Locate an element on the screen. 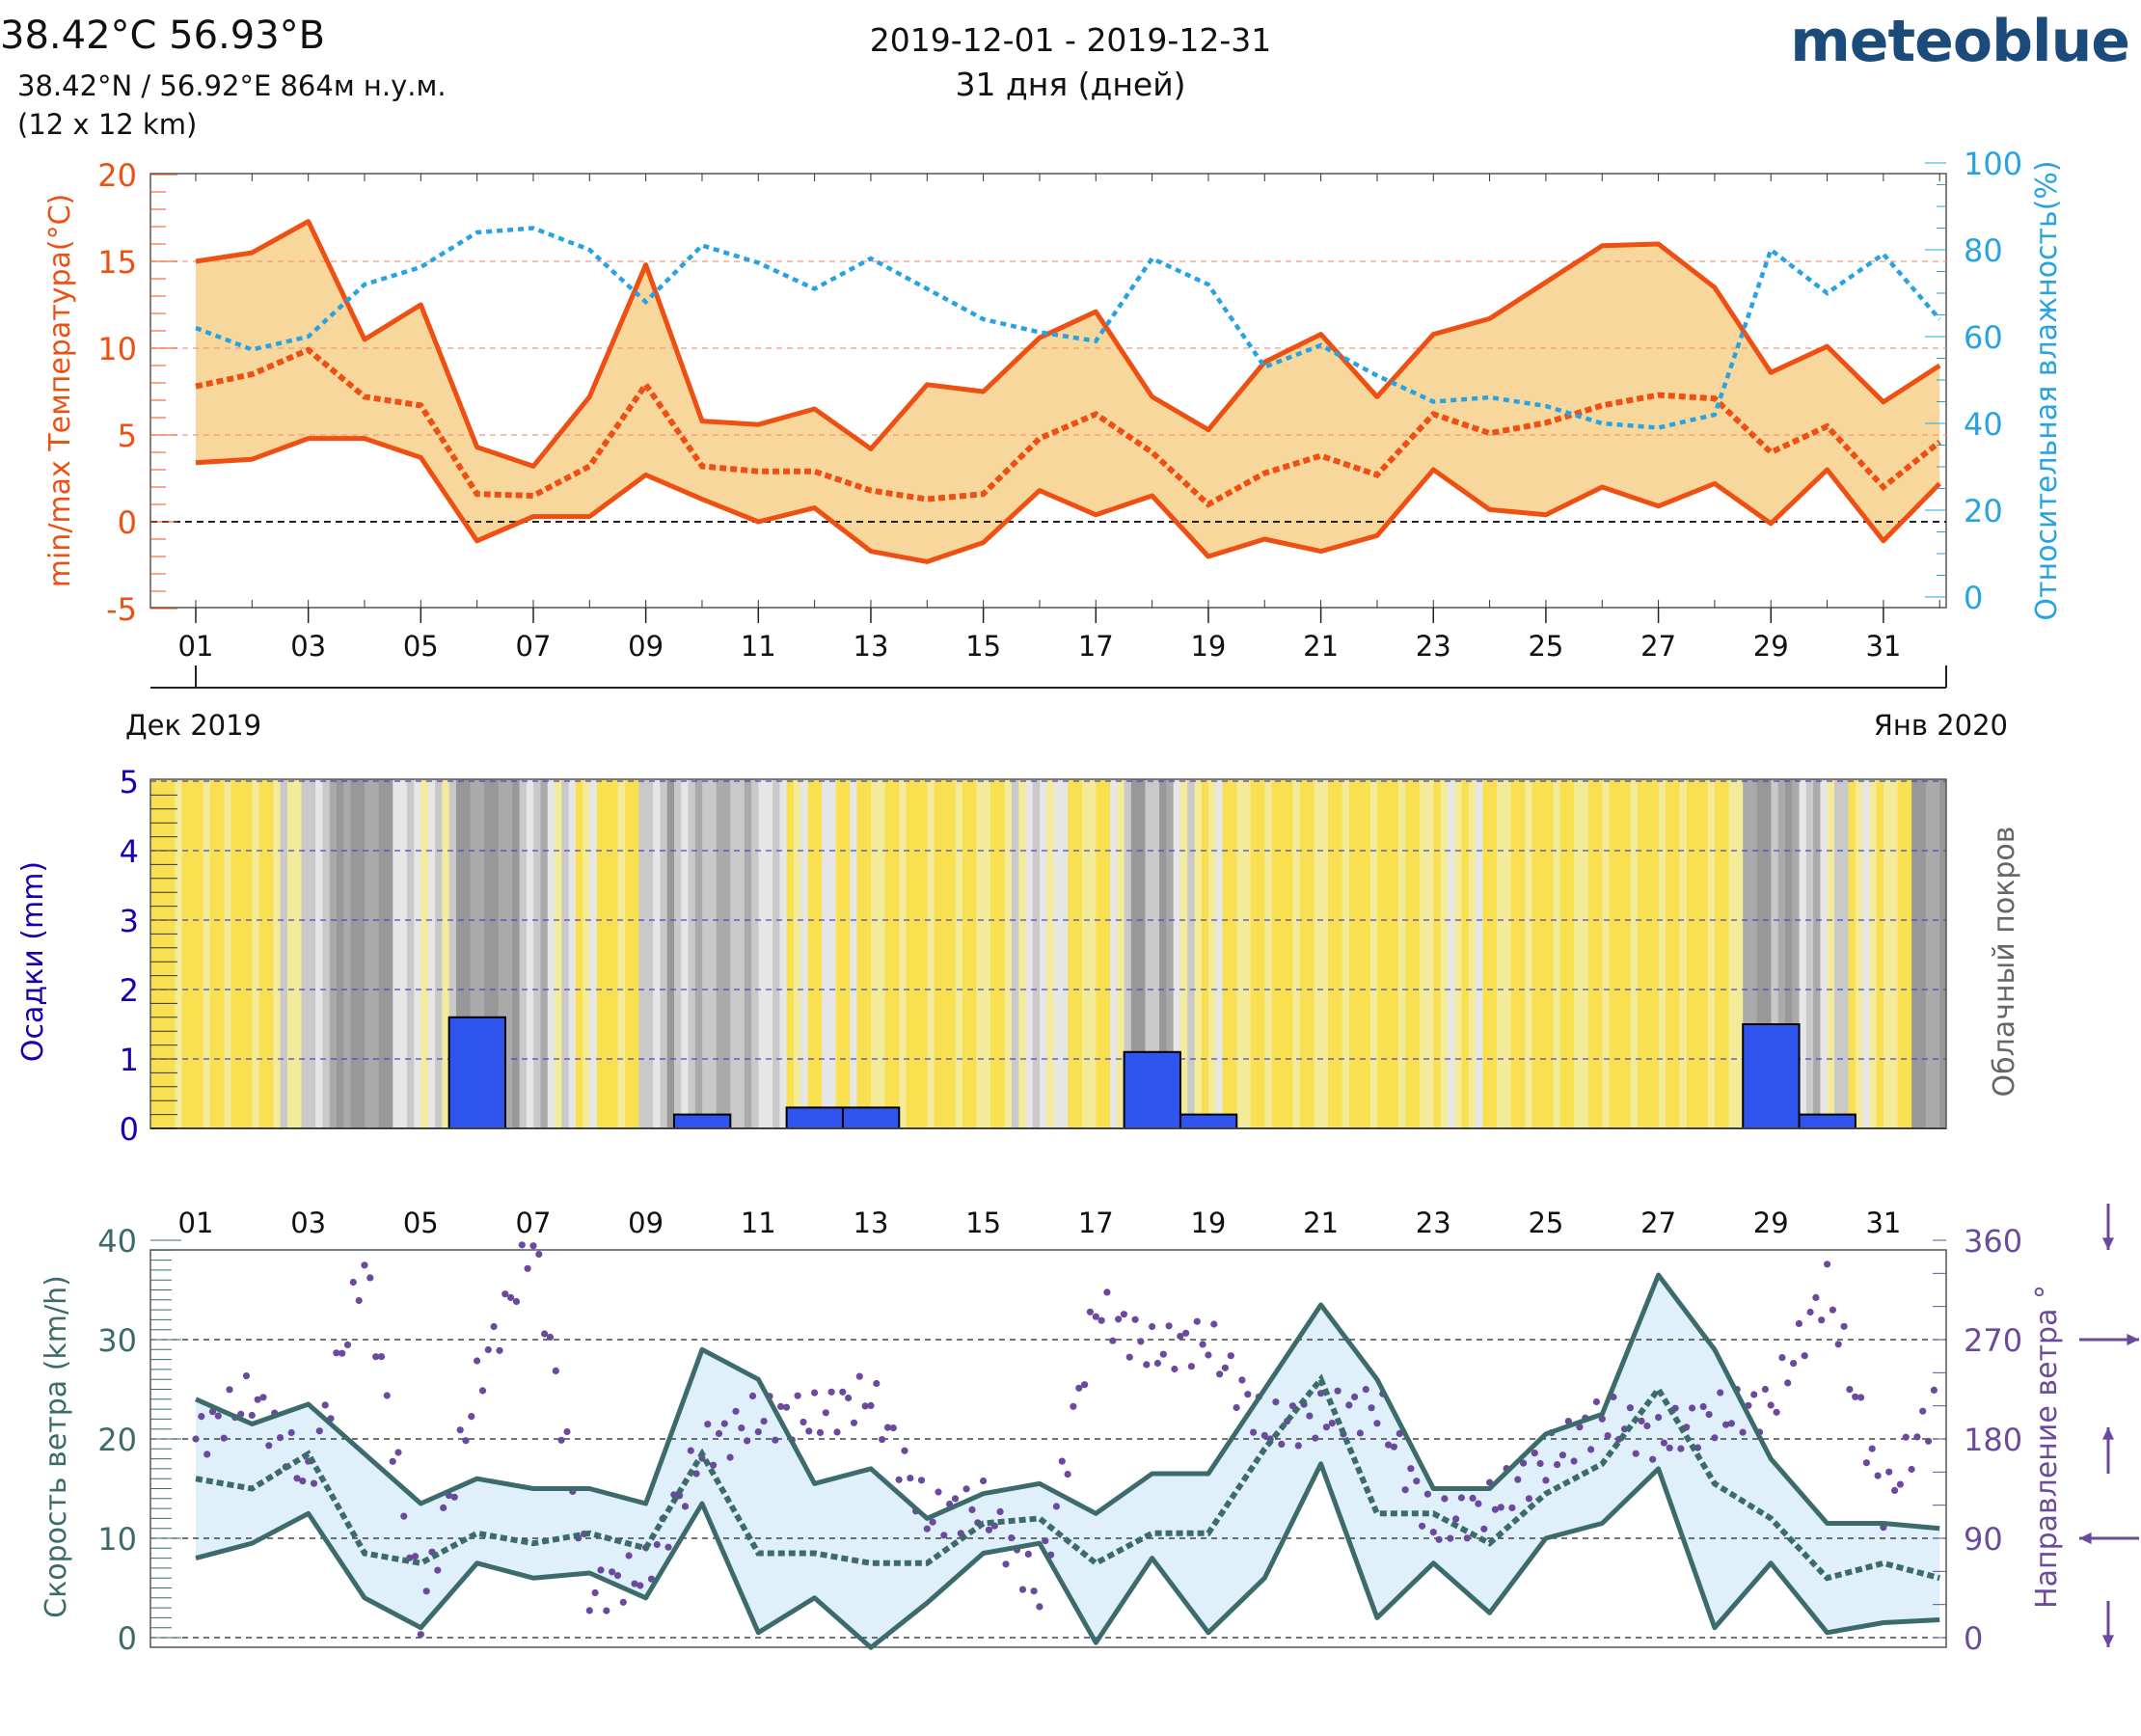 The width and height of the screenshot is (2141, 1736). x-tick-label: 09 is located at coordinates (646, 646).